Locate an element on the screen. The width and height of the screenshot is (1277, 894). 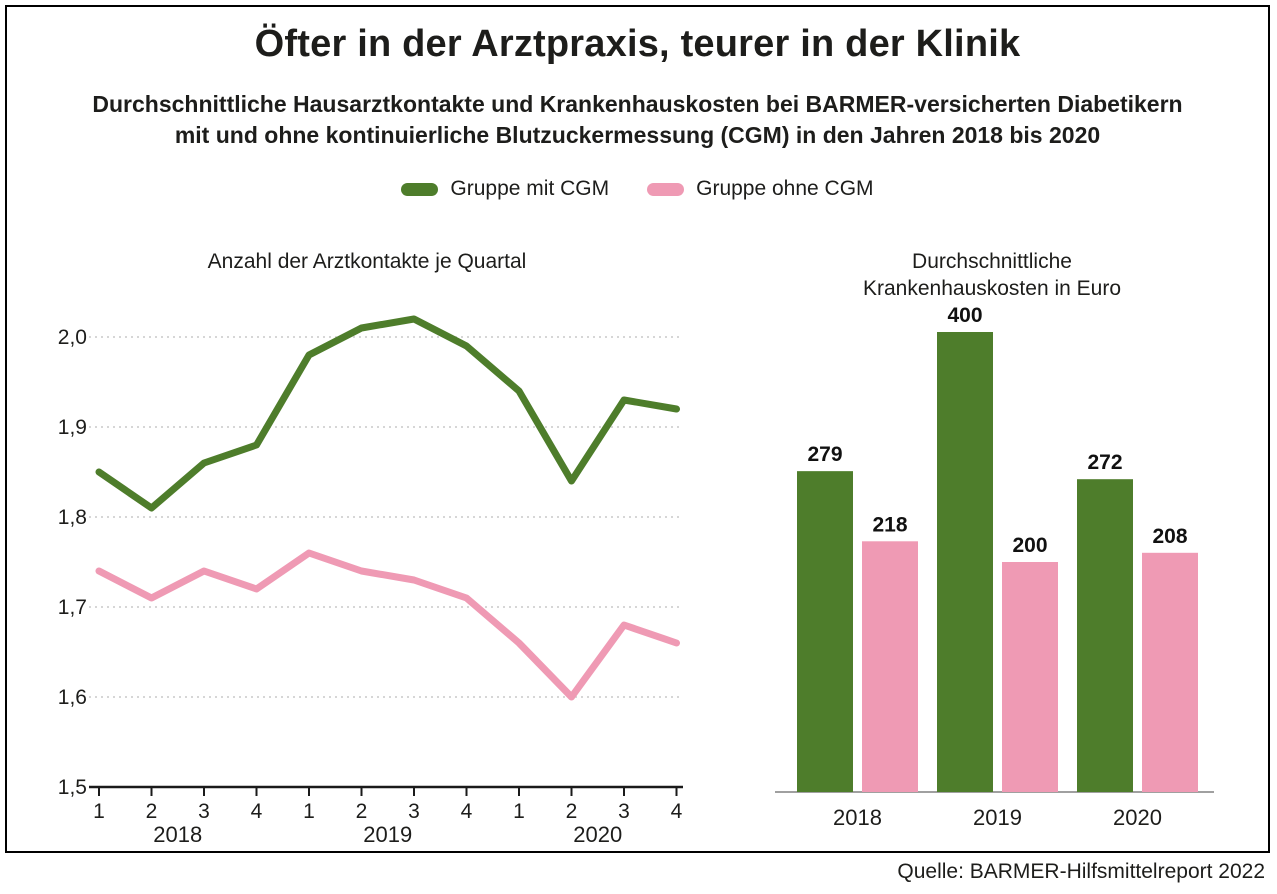
legend-item-mit-cgm: Gruppe mit CGM is located at coordinates (505, 189).